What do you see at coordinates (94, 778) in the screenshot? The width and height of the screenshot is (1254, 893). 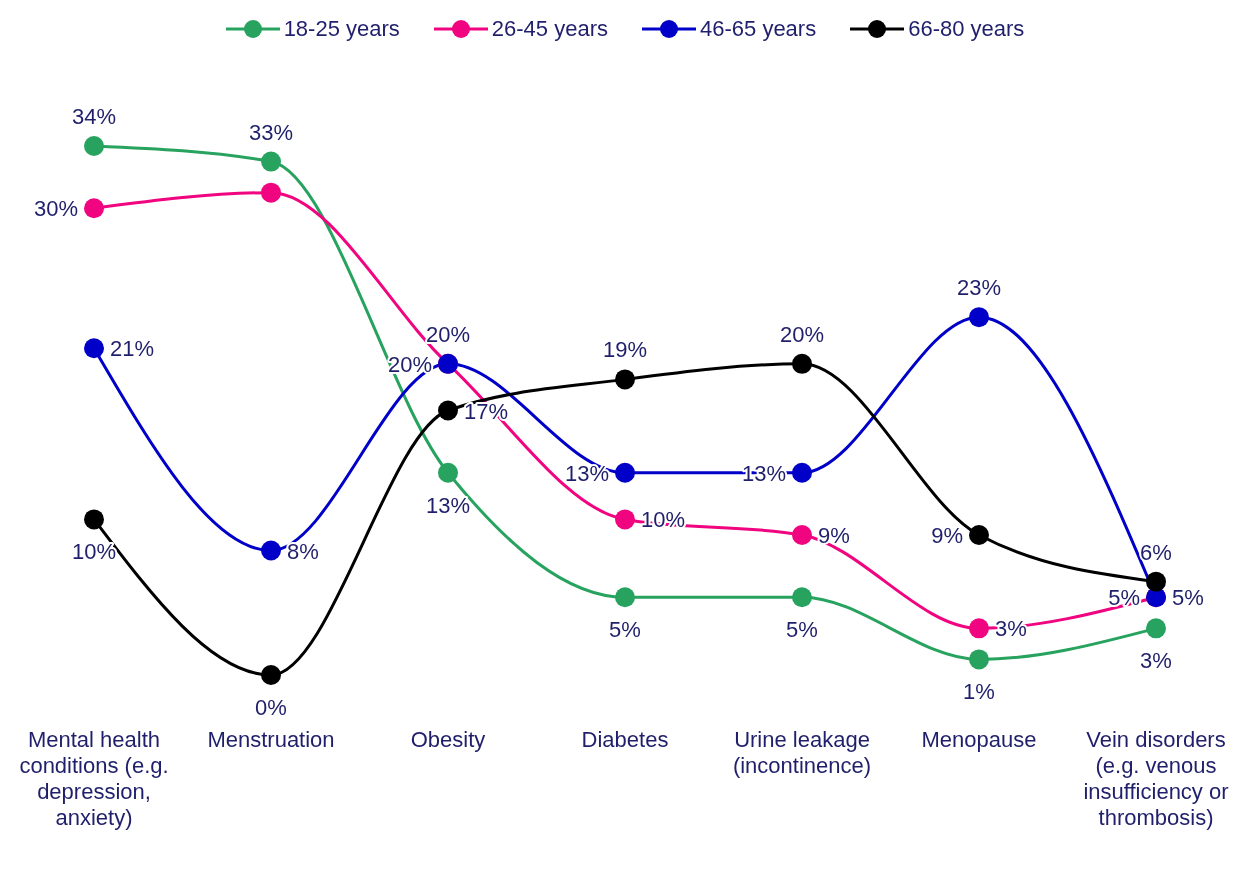 I see `x-tick-label: Mental health conditions (e.g. depression, anxiety)` at bounding box center [94, 778].